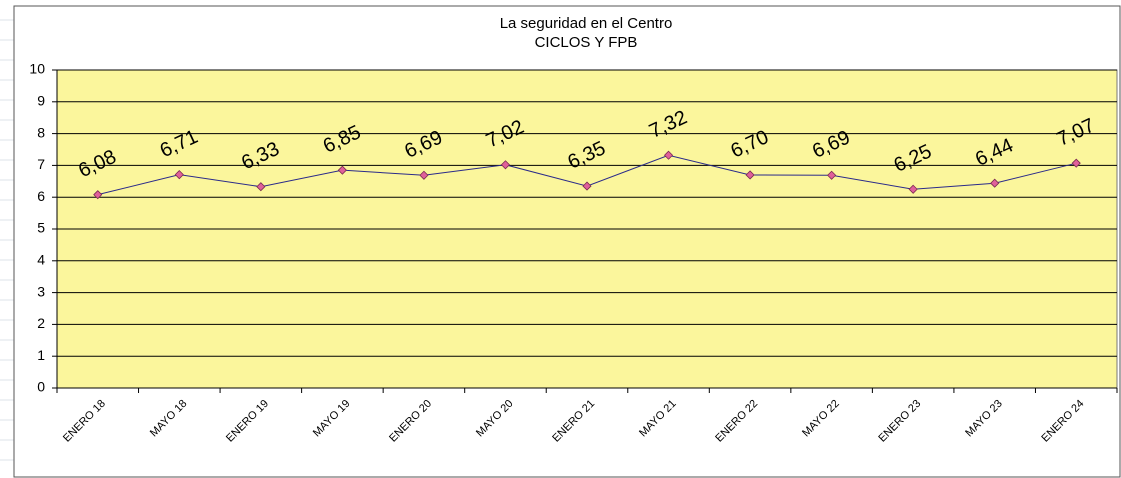  I want to click on y-tick-label: 1, so click(41, 355).